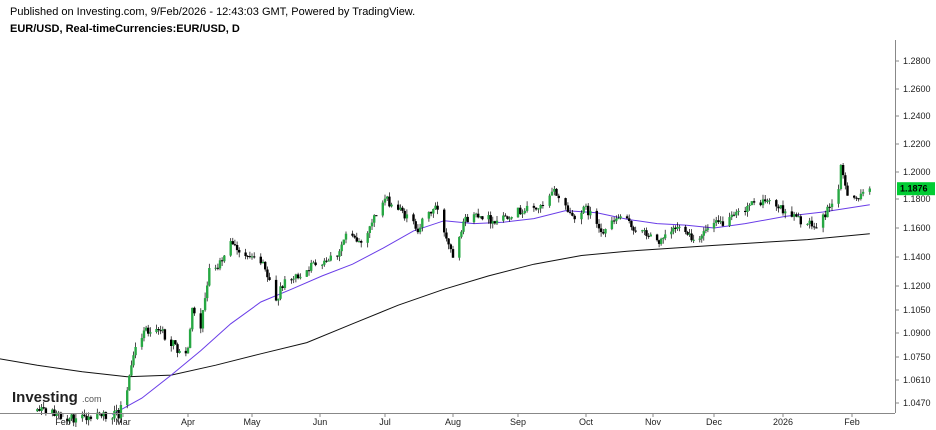 This screenshot has height=430, width=936. What do you see at coordinates (917, 333) in the screenshot?
I see `y-tick-label: 1.0900` at bounding box center [917, 333].